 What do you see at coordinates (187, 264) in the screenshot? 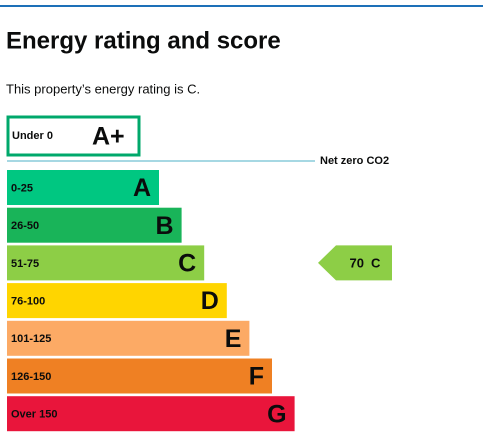
I see `band-letter: C` at bounding box center [187, 264].